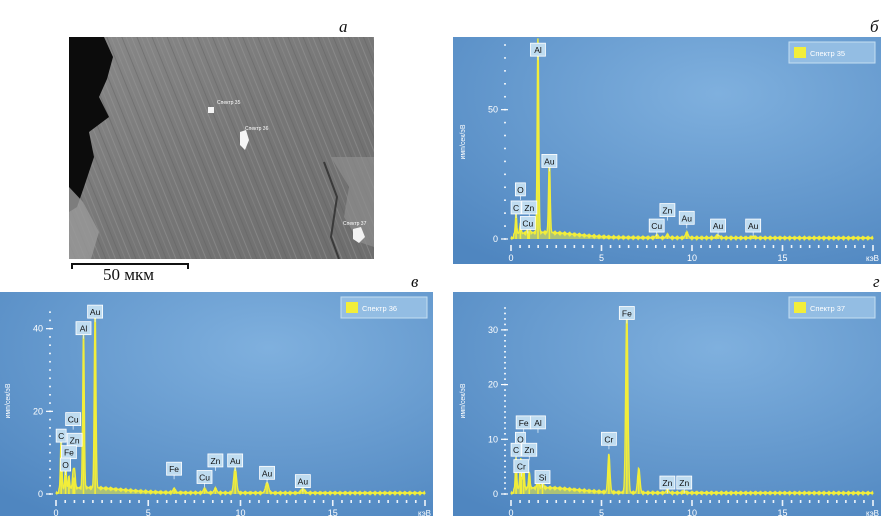 This screenshot has height=516, width=881. What do you see at coordinates (692, 404) in the screenshot?
I see `spectrum-line` at bounding box center [692, 404].